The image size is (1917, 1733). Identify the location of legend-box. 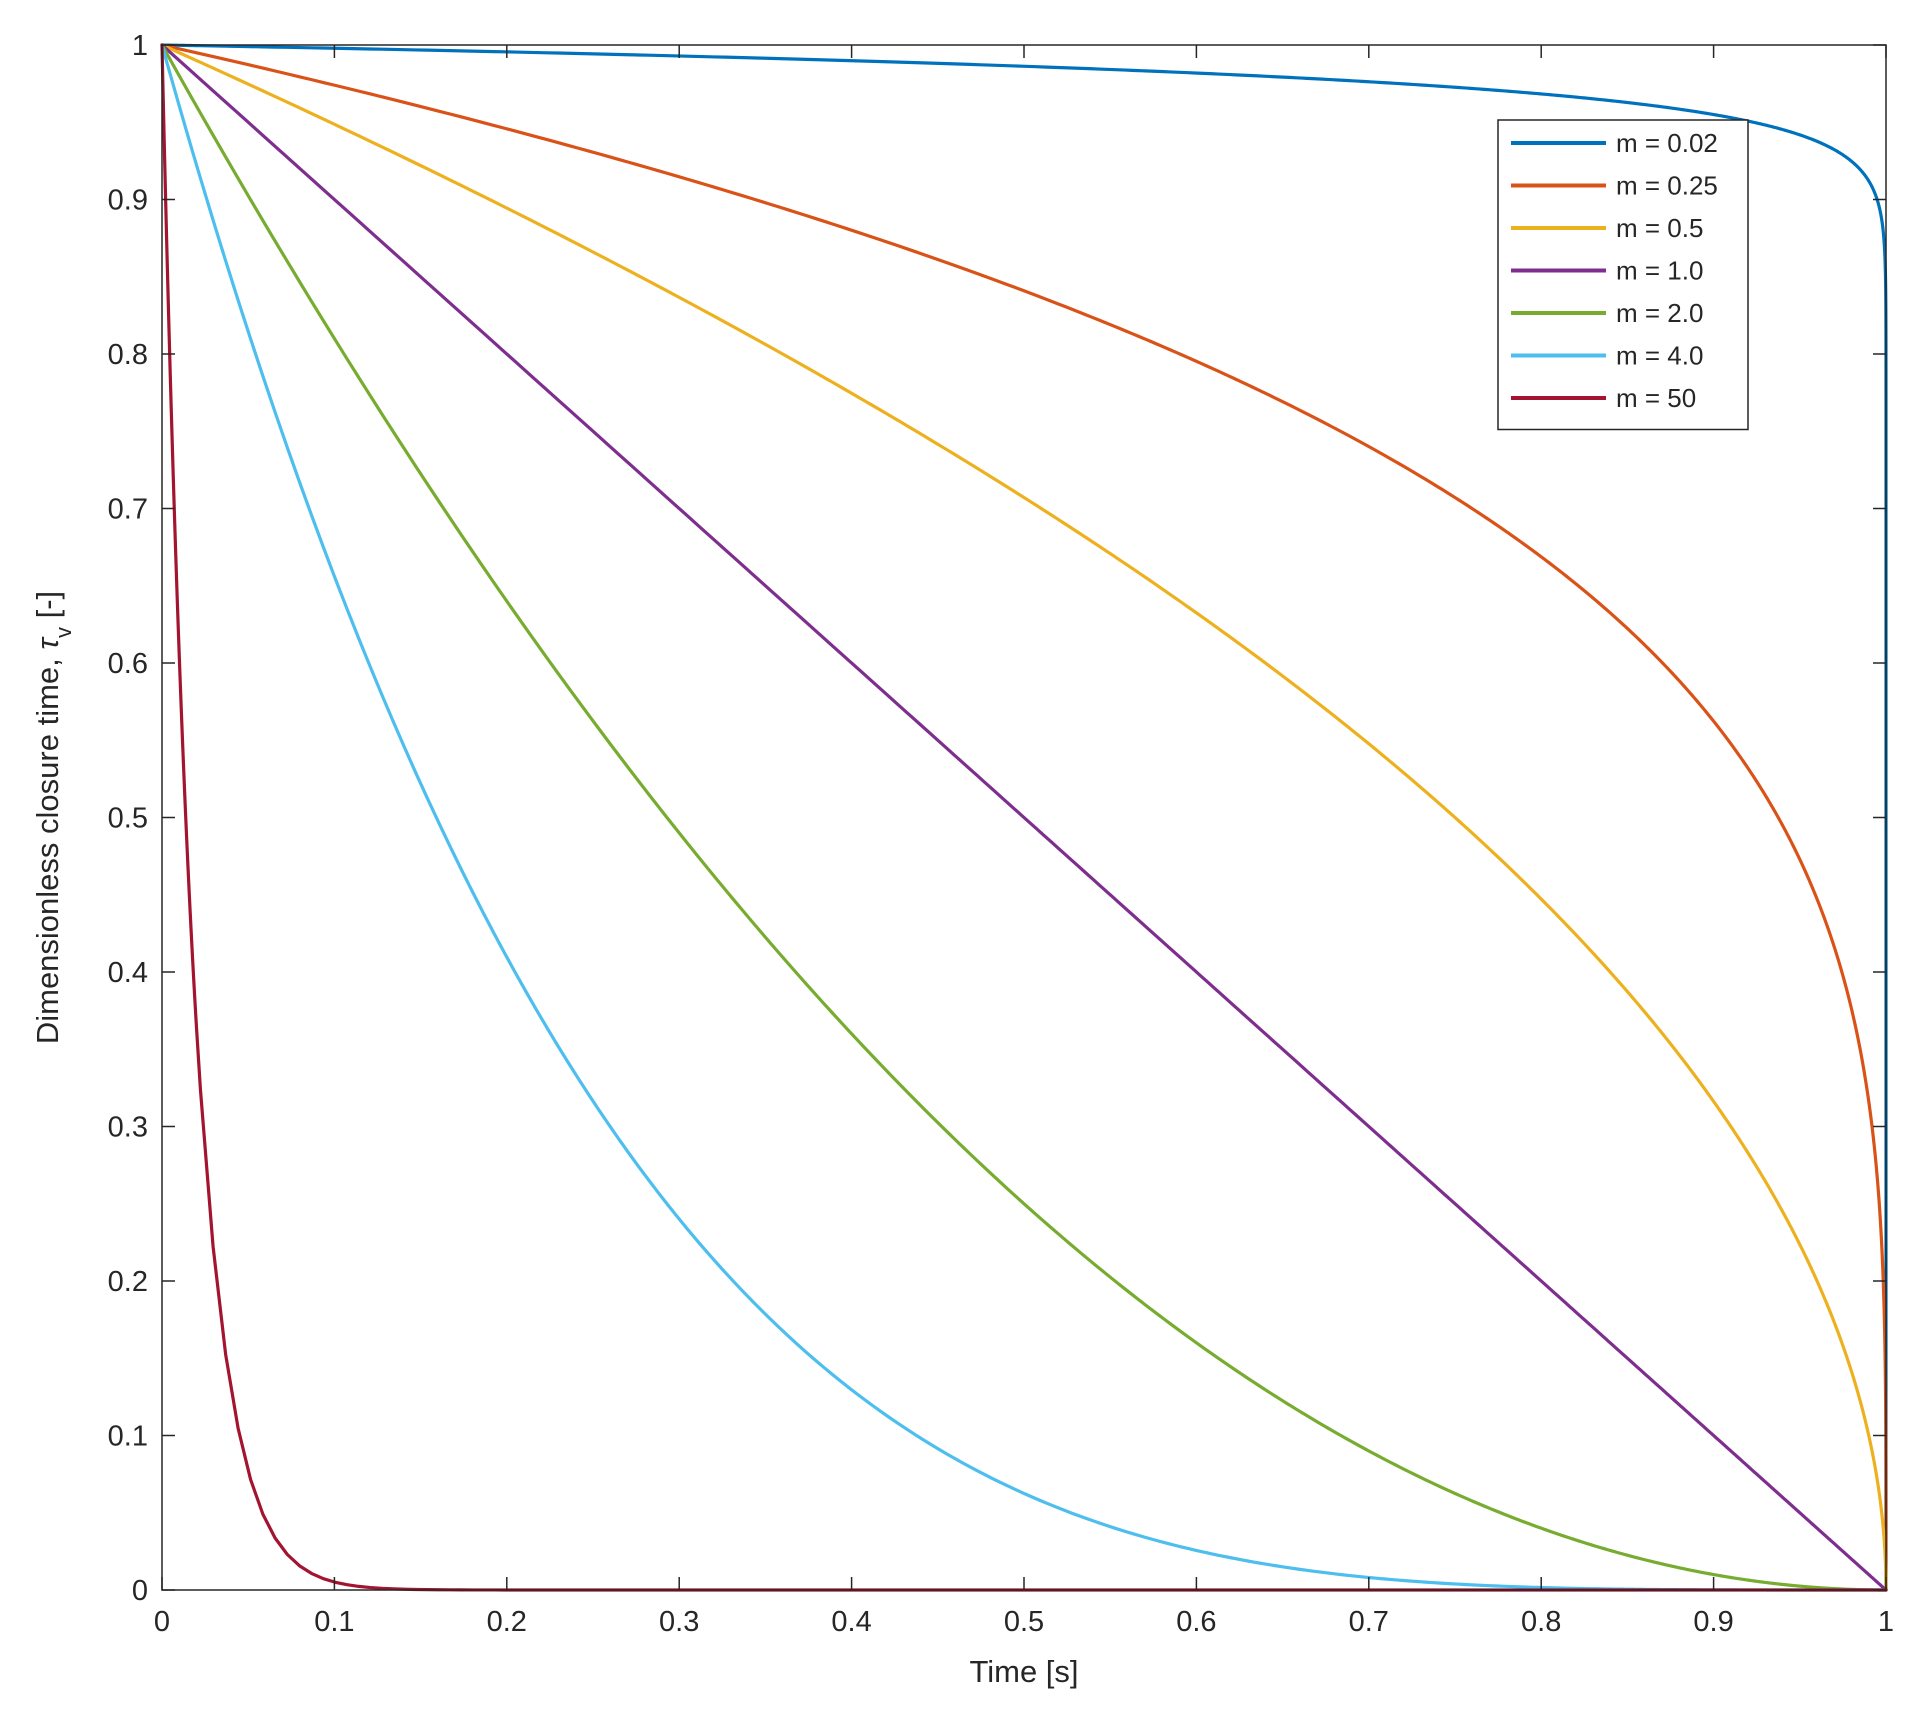
(1623, 275).